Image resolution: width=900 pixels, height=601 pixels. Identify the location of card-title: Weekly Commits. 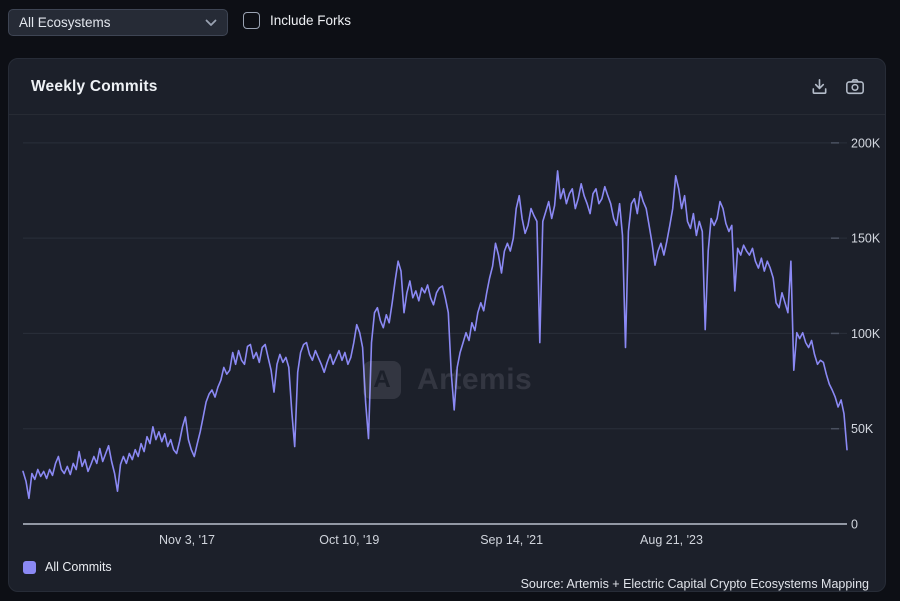
(94, 86).